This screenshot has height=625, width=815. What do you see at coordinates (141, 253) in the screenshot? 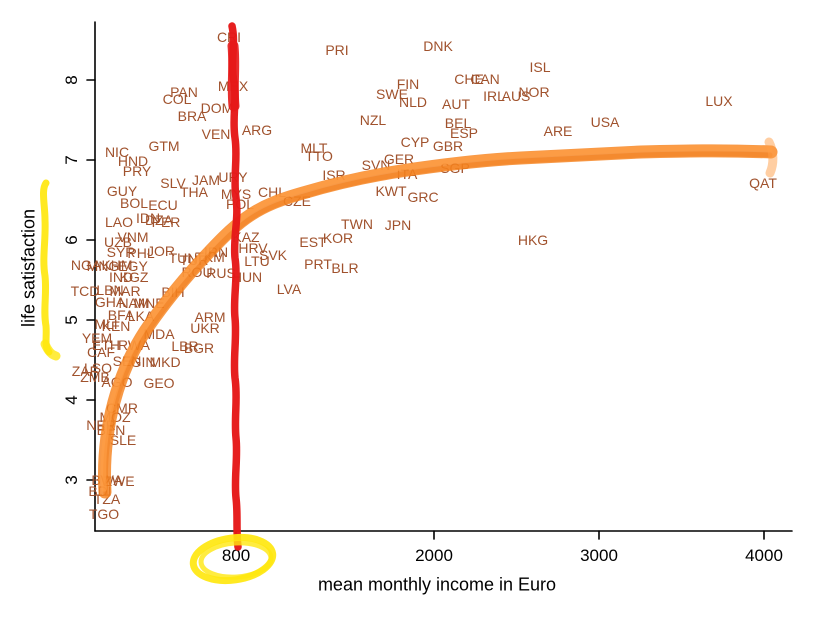
I see `country-label: PHL` at bounding box center [141, 253].